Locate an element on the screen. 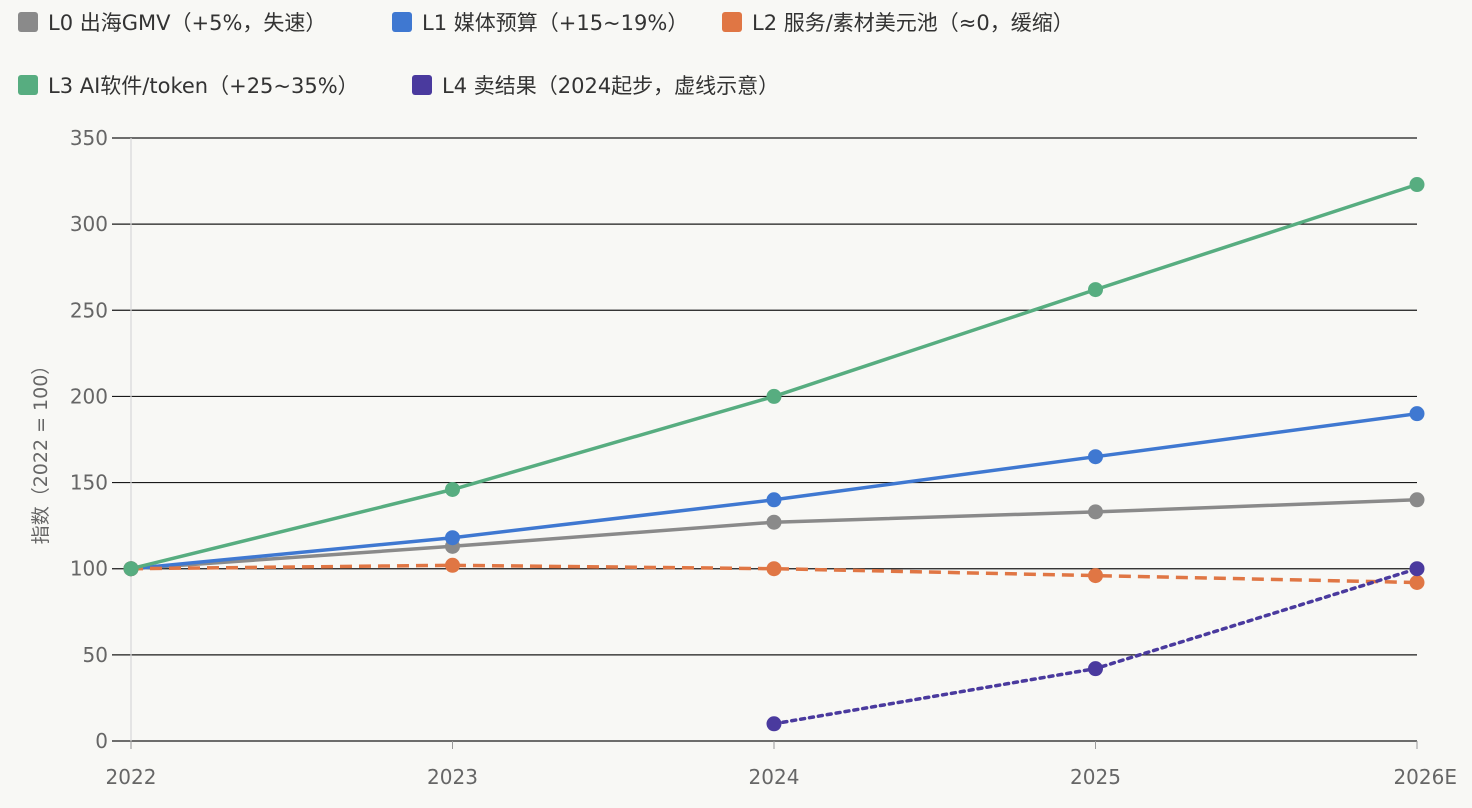 Image resolution: width=1472 pixels, height=808 pixels. y-tick-label: 100 is located at coordinates (89, 569).